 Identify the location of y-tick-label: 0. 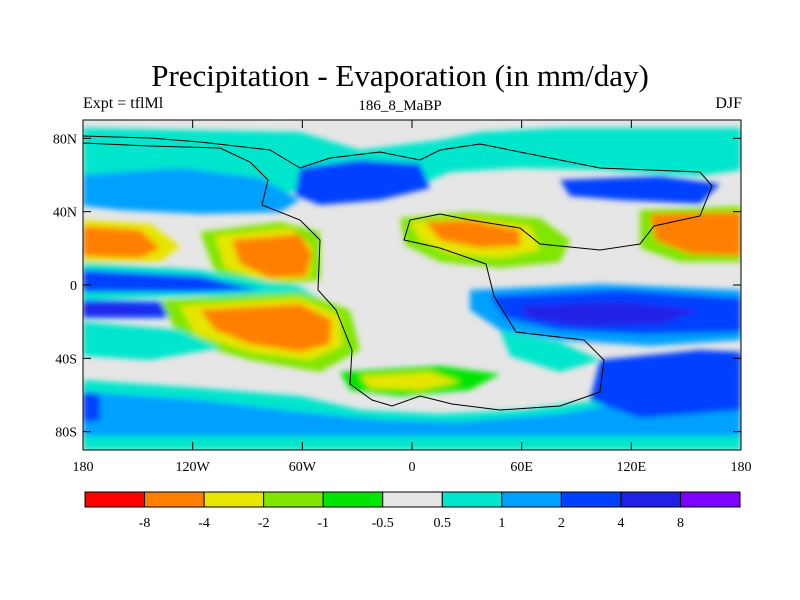
(73, 286).